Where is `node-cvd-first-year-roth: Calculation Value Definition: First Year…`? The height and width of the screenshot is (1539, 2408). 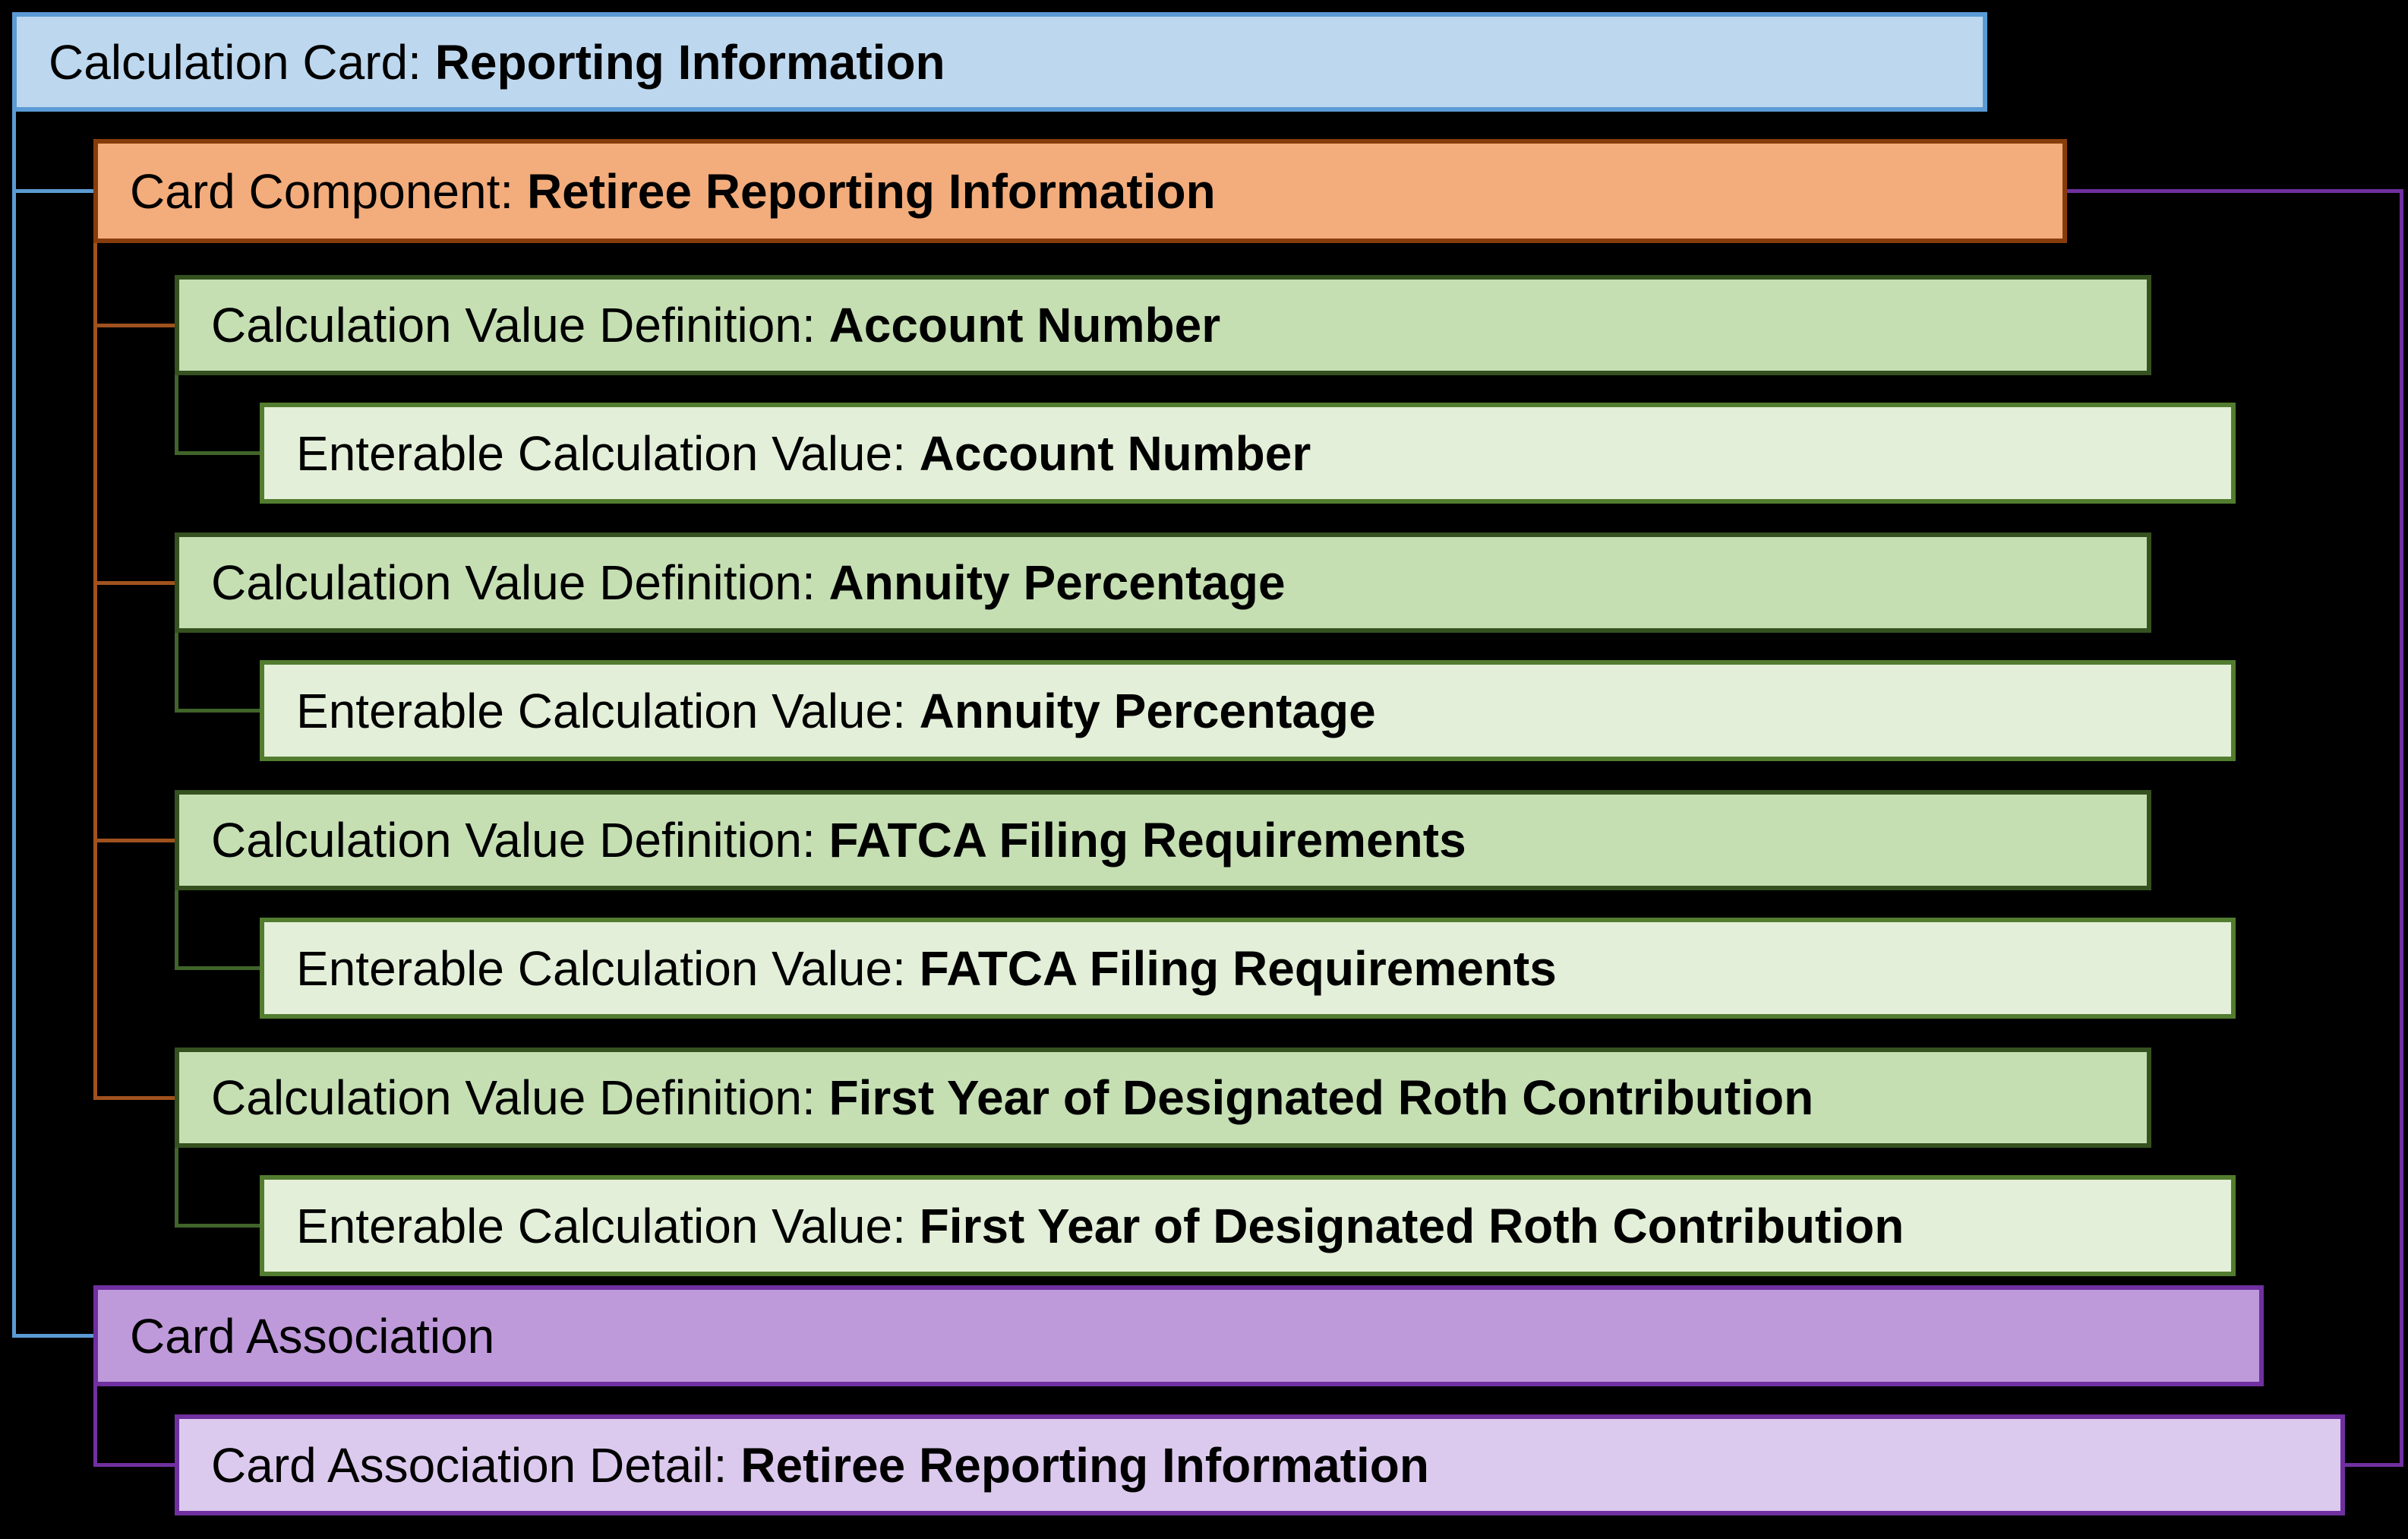
node-cvd-first-year-roth: Calculation Value Definition: First Year… is located at coordinates (1163, 1098).